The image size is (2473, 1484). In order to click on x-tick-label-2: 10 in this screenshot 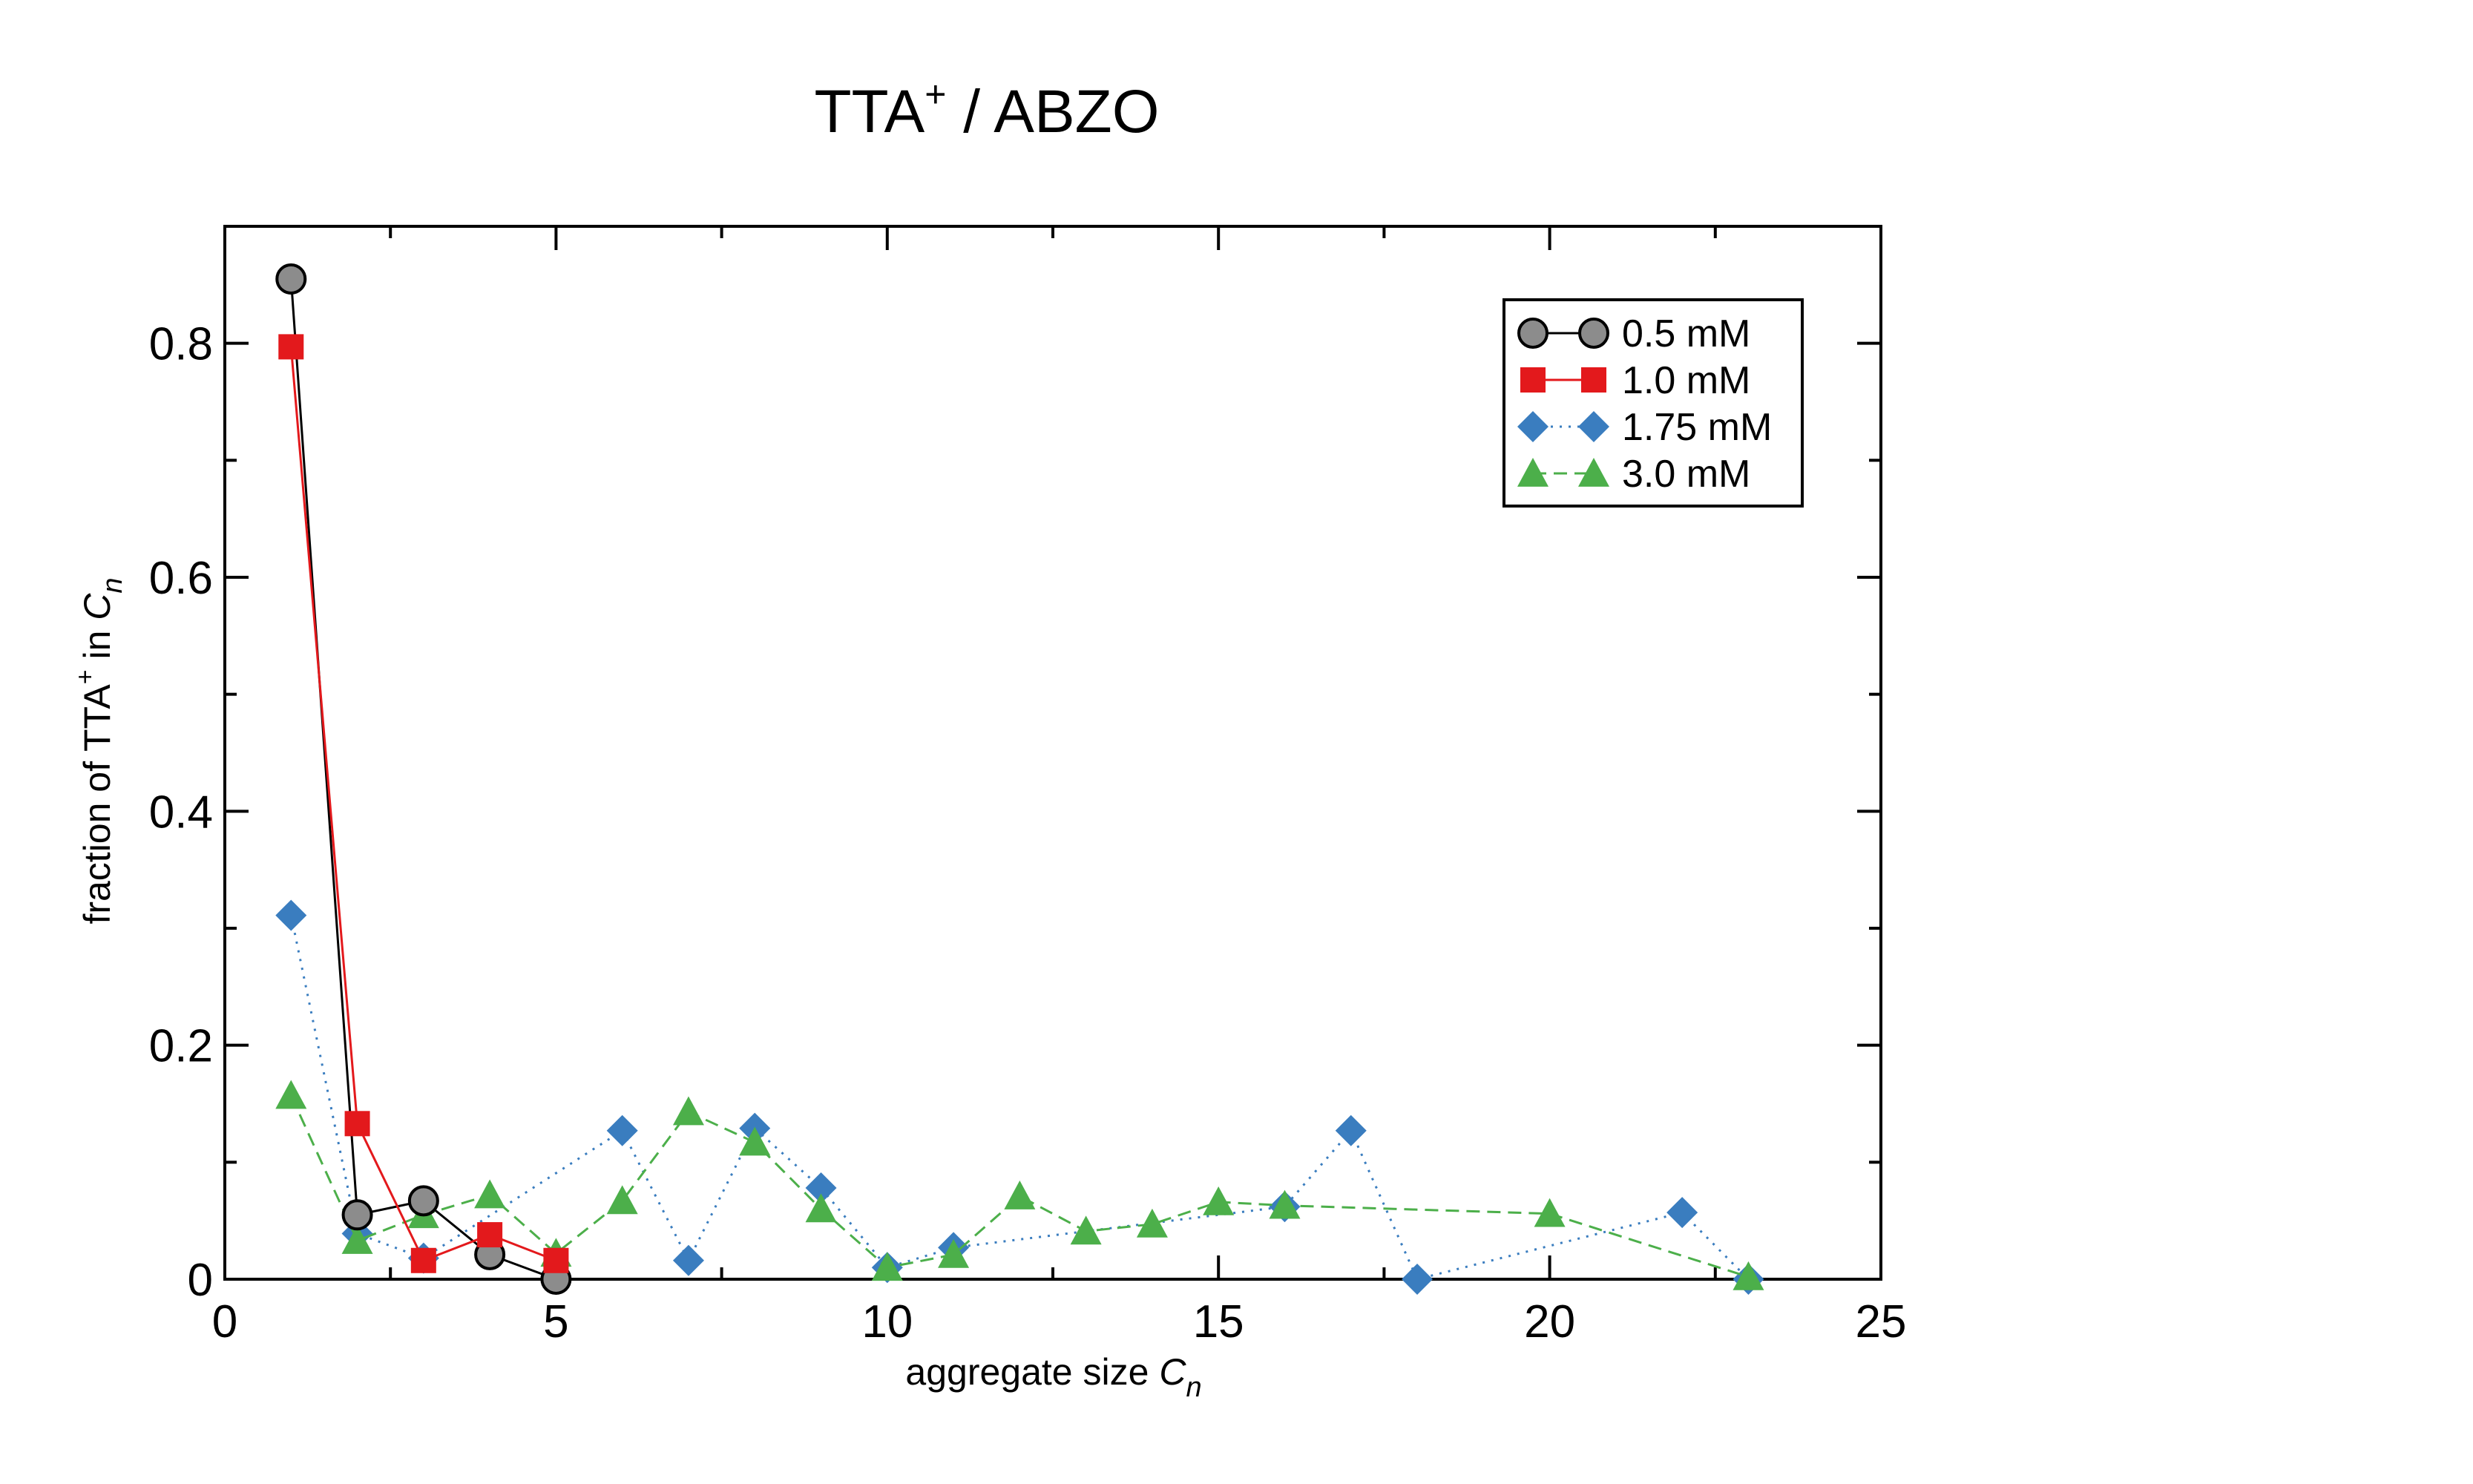, I will do `click(887, 1321)`.